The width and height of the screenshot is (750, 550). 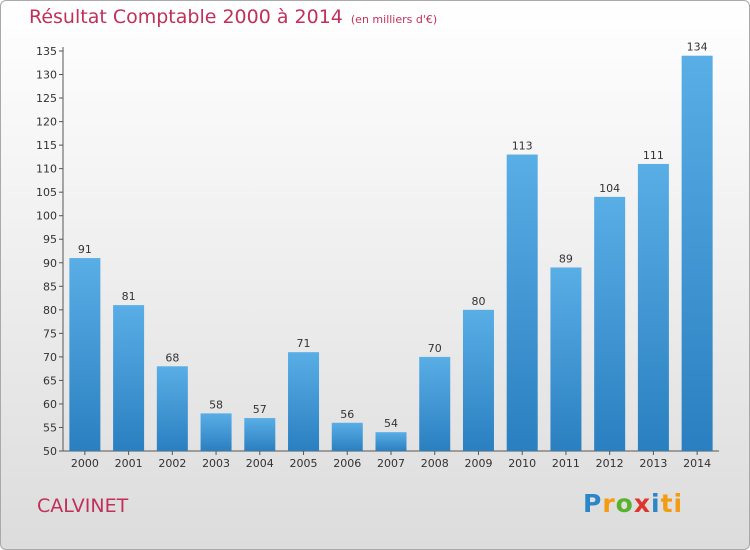 What do you see at coordinates (46, 192) in the screenshot?
I see `y-tick-label: 105` at bounding box center [46, 192].